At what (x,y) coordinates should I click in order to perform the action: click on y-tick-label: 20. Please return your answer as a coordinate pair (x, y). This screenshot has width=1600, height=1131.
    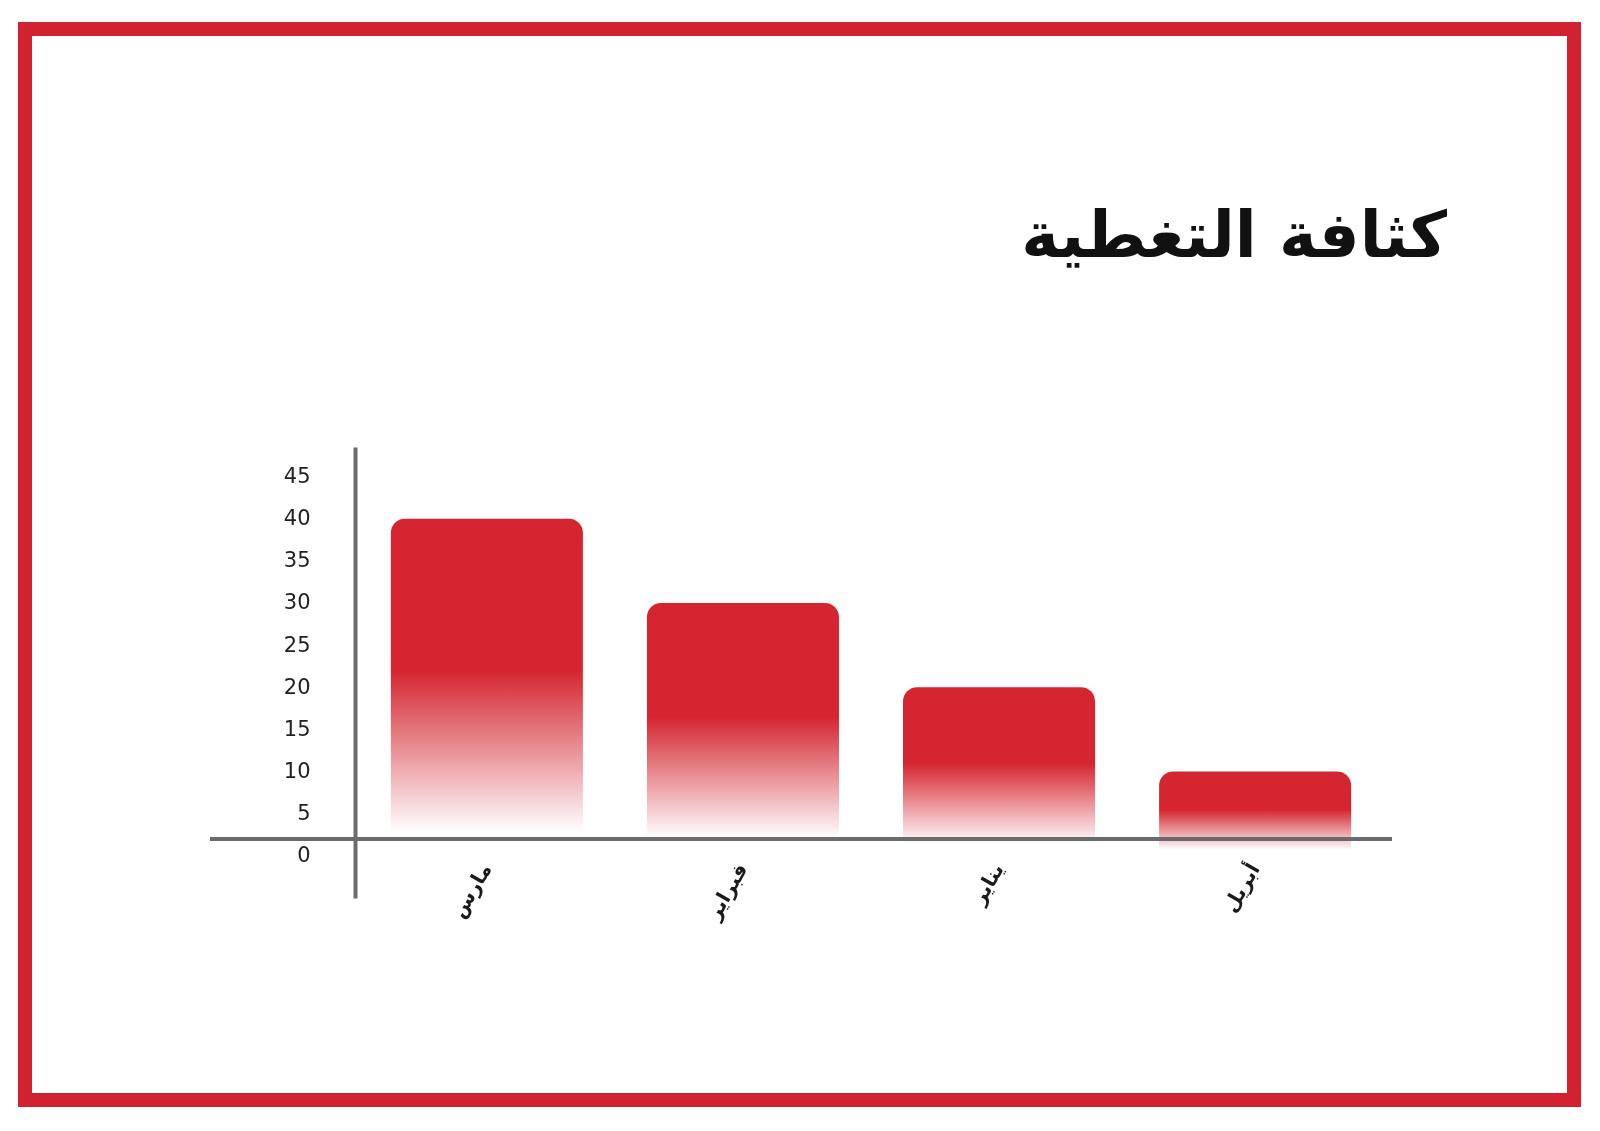
    Looking at the image, I should click on (297, 686).